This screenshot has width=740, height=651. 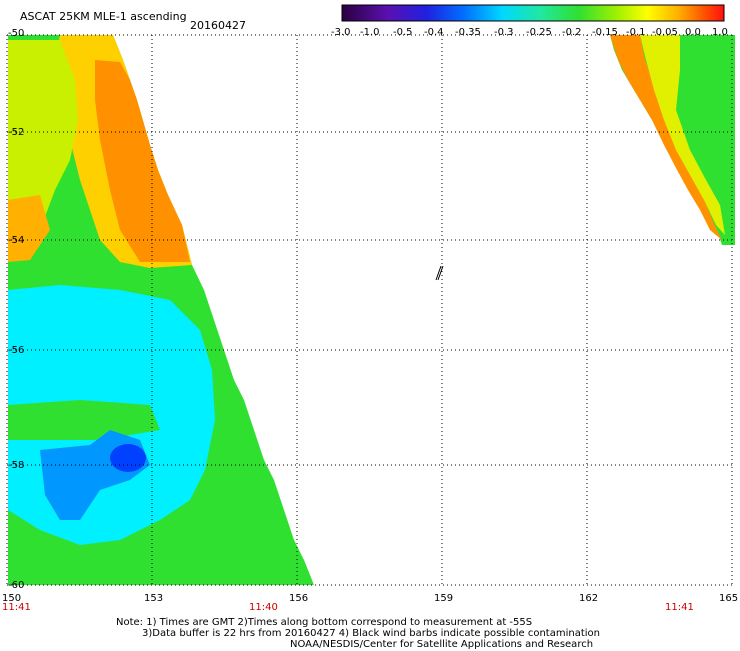 I want to click on colorbar-label: -0.3, so click(x=504, y=32).